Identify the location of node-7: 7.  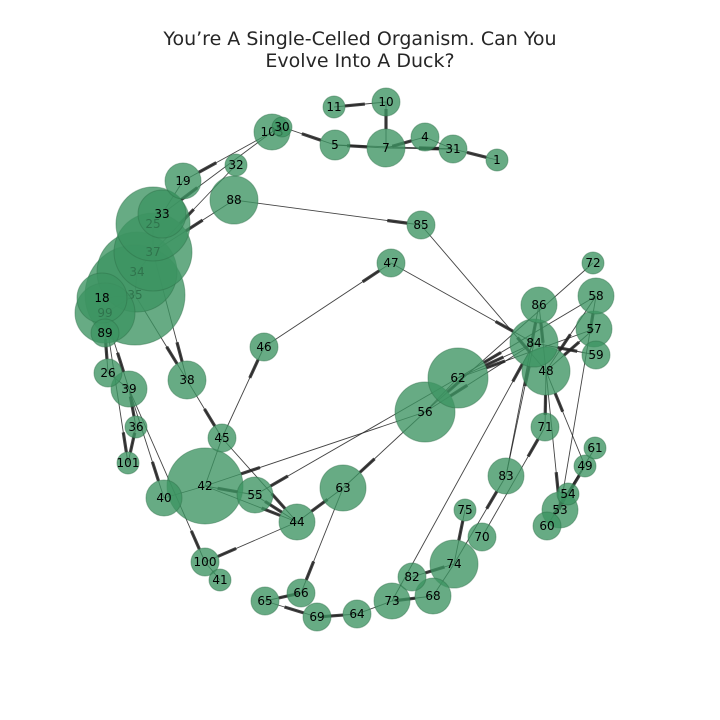
(386, 148).